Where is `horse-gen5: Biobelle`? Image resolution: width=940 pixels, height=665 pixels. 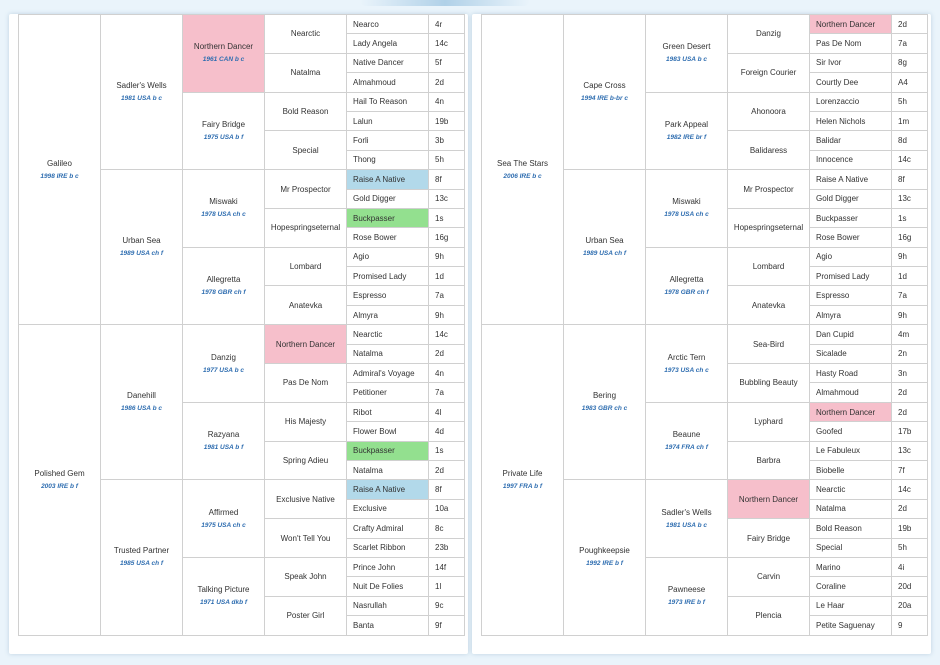 horse-gen5: Biobelle is located at coordinates (850, 470).